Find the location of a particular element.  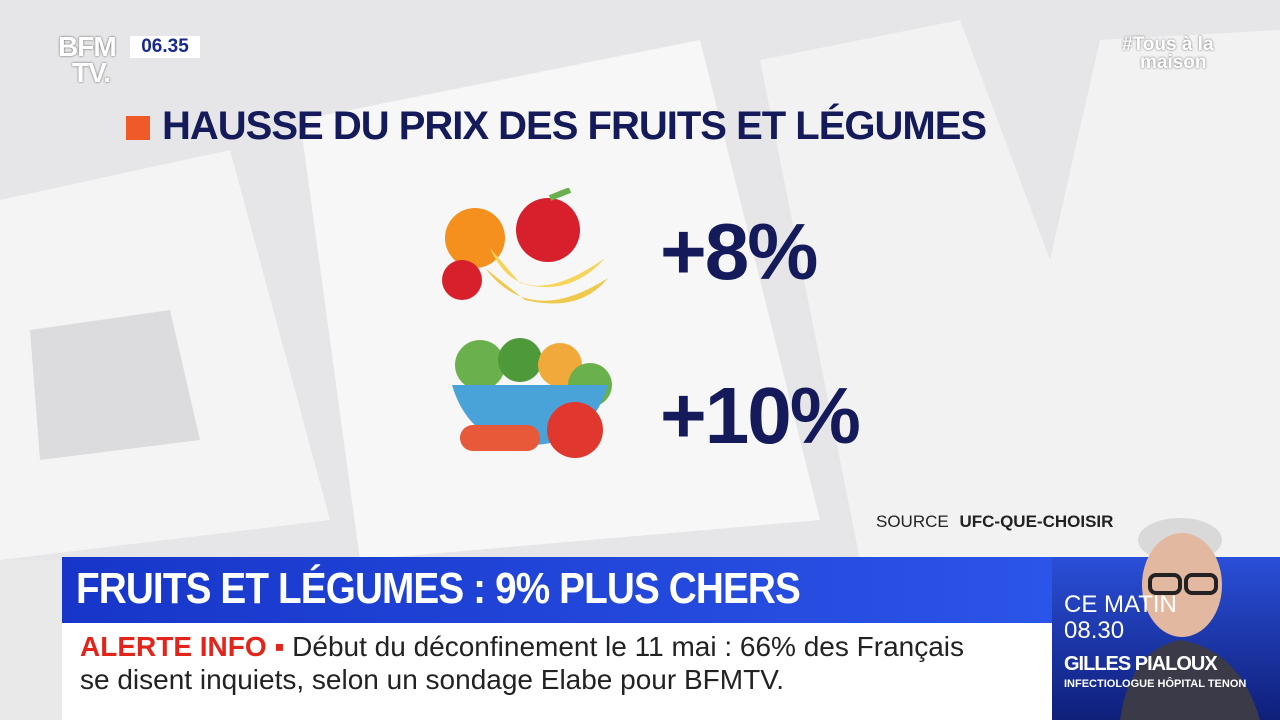

headline-bar is located at coordinates (557, 590).